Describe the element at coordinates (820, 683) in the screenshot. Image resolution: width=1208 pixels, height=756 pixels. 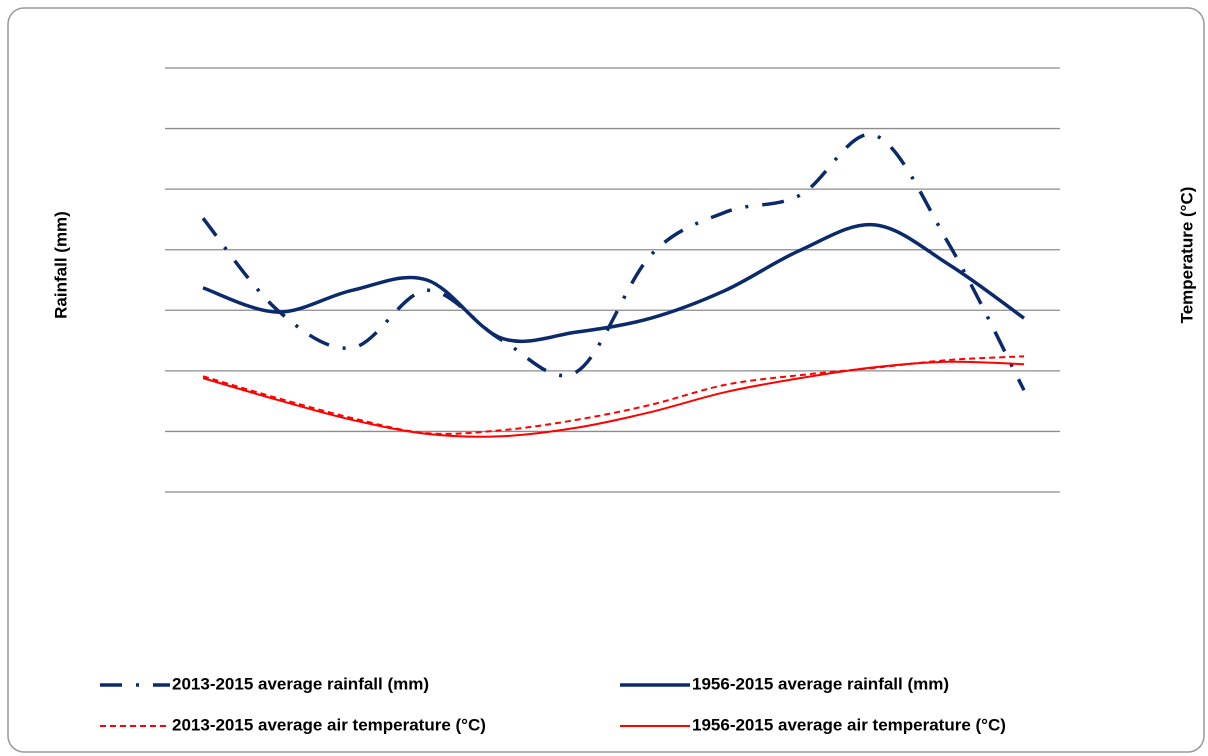
I see `legend-label: 1956-2015 average rainfall (mm)` at that location.